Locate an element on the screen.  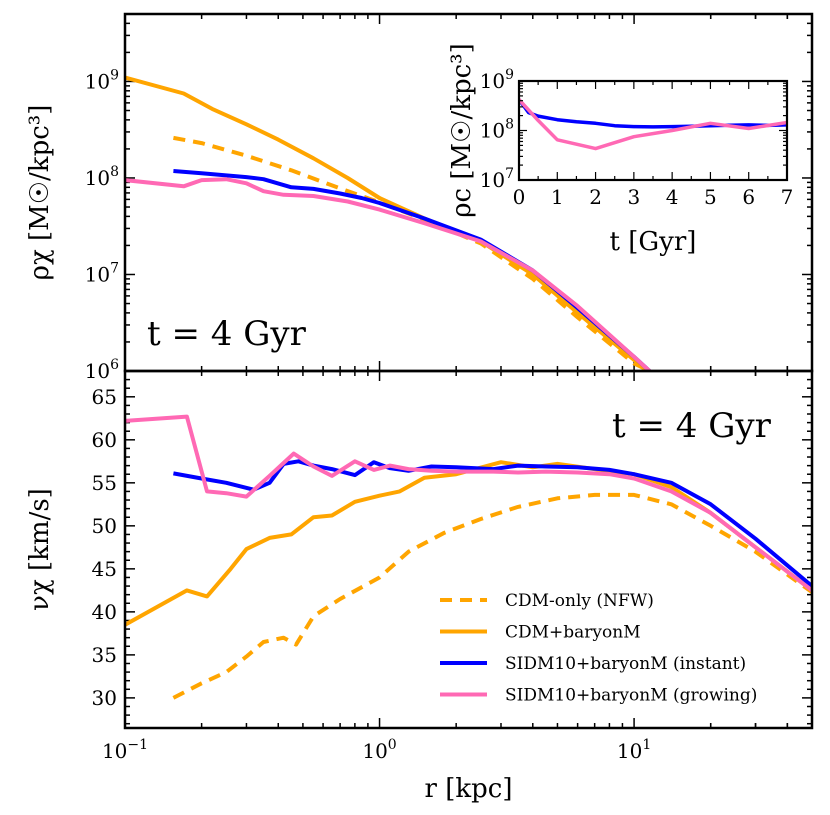
density-time-annotation: t = 4 Gyr is located at coordinates (227, 334).